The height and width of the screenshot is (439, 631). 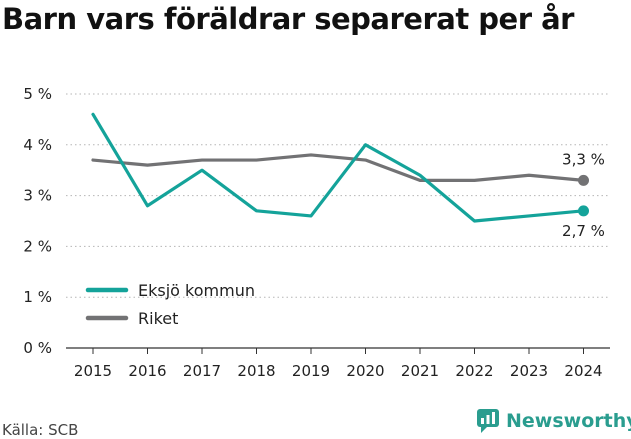 What do you see at coordinates (311, 371) in the screenshot?
I see `x-tick-label: 2019` at bounding box center [311, 371].